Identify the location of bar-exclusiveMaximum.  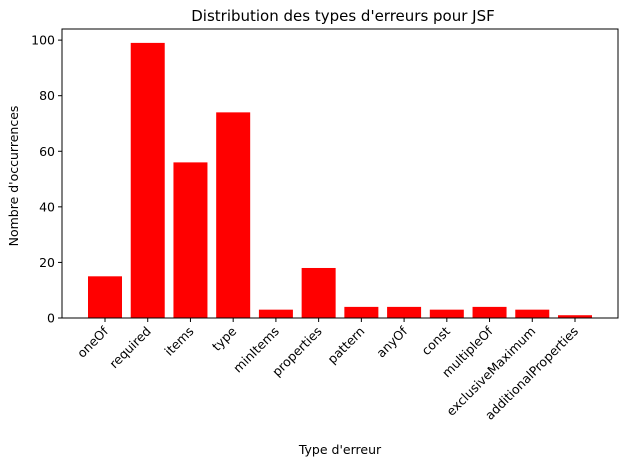
(532, 313).